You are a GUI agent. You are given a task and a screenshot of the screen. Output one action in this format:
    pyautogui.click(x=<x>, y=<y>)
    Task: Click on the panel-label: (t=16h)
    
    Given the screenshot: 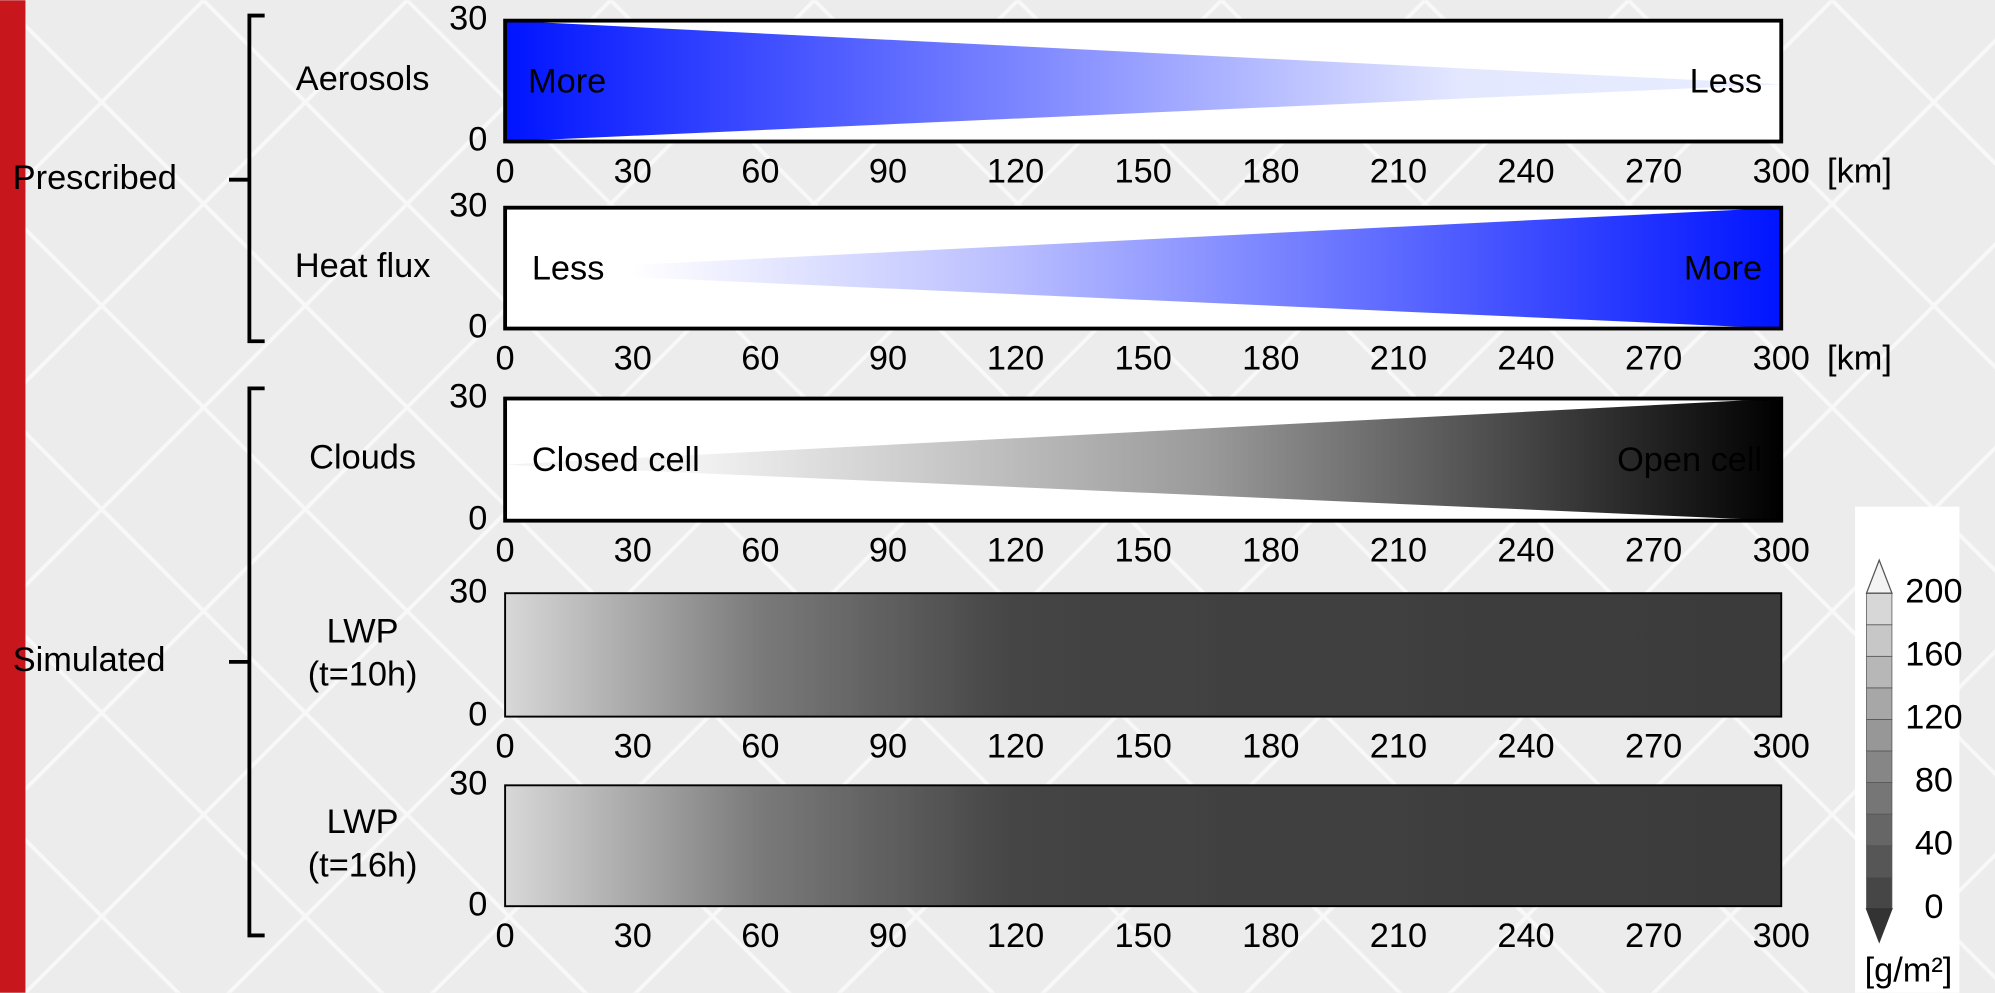 What is the action you would take?
    pyautogui.click(x=363, y=865)
    